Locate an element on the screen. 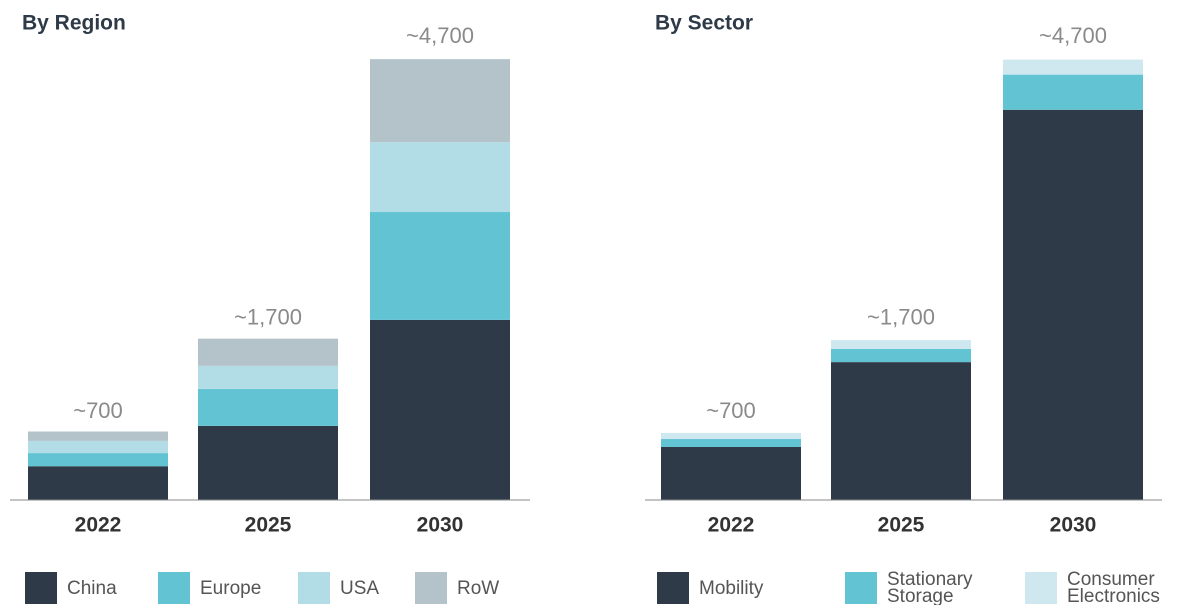  legend-label: USA is located at coordinates (360, 588).